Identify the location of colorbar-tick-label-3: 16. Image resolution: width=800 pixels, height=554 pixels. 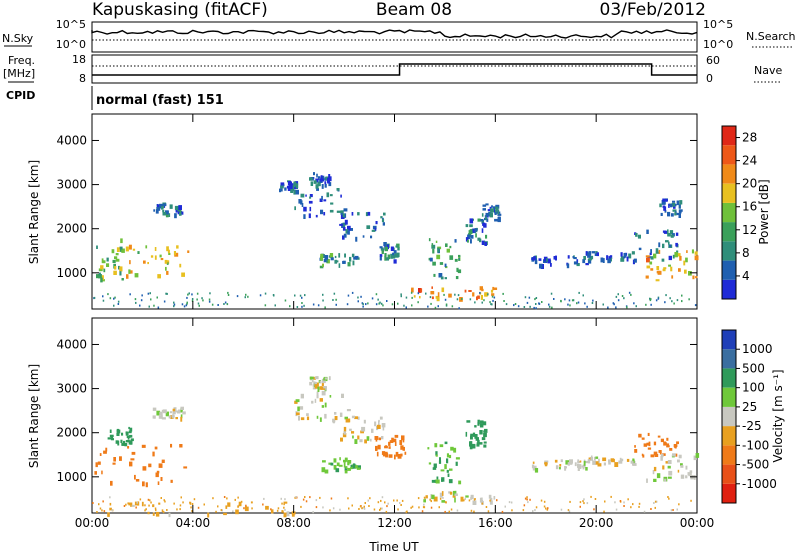
(749, 207).